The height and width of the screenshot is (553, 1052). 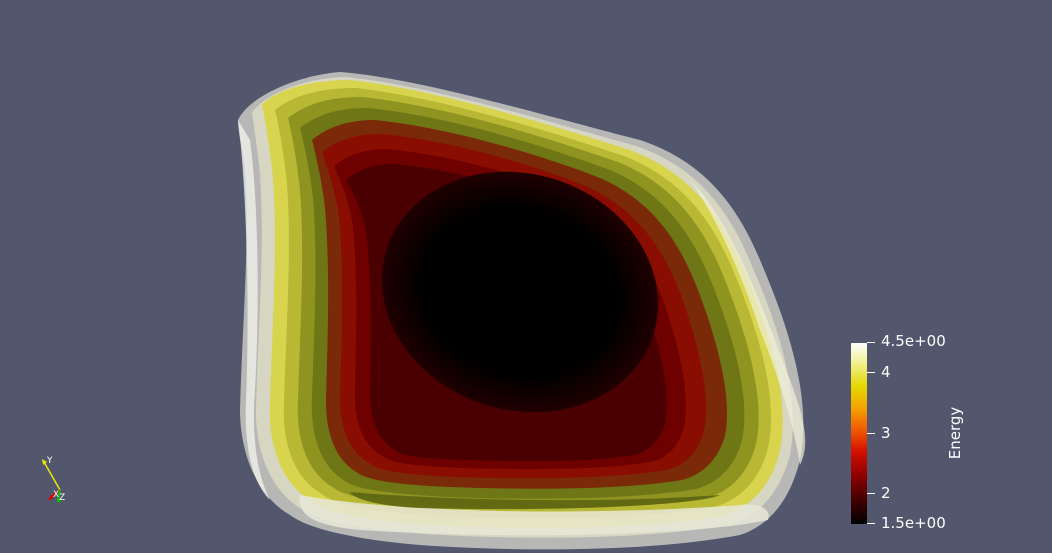 What do you see at coordinates (955, 433) in the screenshot?
I see `colorbar-title: Energy` at bounding box center [955, 433].